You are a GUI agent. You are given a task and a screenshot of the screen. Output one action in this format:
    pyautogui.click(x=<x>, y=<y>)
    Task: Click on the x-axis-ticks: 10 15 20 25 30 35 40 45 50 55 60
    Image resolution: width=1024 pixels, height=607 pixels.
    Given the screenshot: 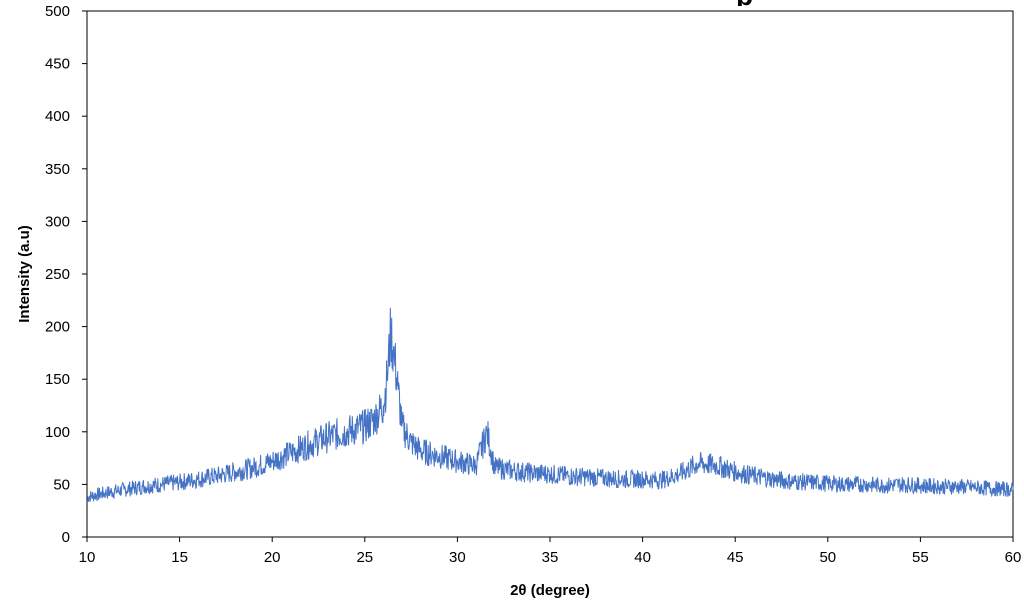 What is the action you would take?
    pyautogui.click(x=550, y=551)
    